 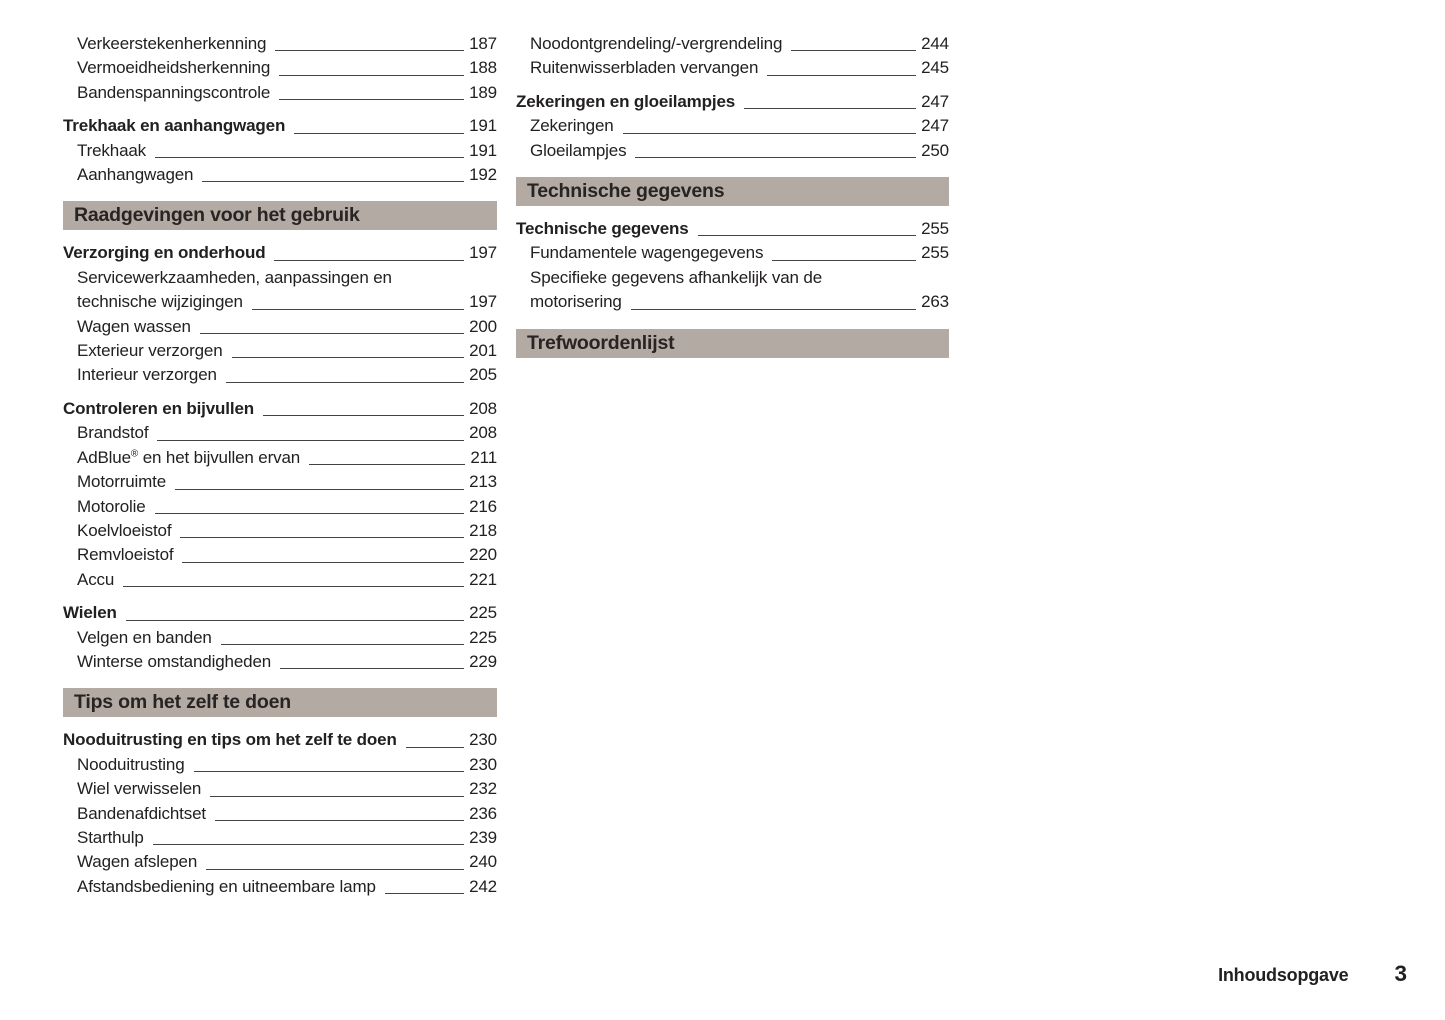 What do you see at coordinates (124, 530) in the screenshot?
I see `toc-entry-label: Koelvloeistof` at bounding box center [124, 530].